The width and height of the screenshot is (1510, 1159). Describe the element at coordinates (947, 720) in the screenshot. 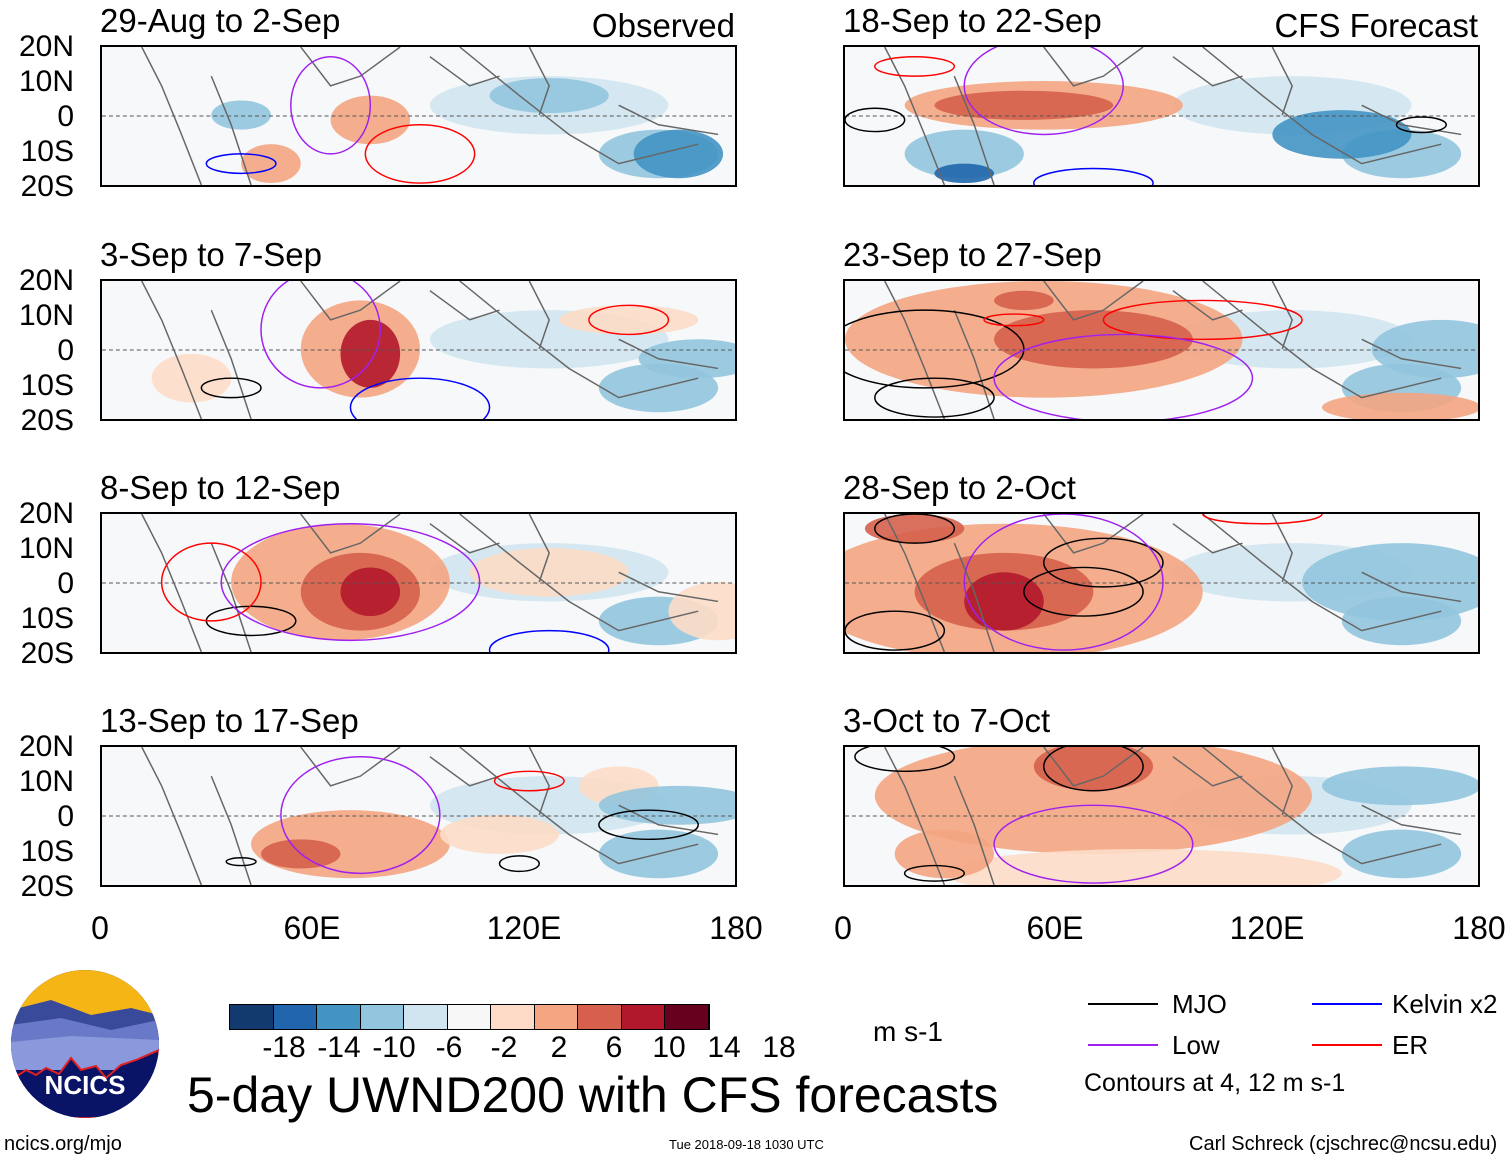

I see `panel-title: 3-Oct to 7-Oct` at that location.